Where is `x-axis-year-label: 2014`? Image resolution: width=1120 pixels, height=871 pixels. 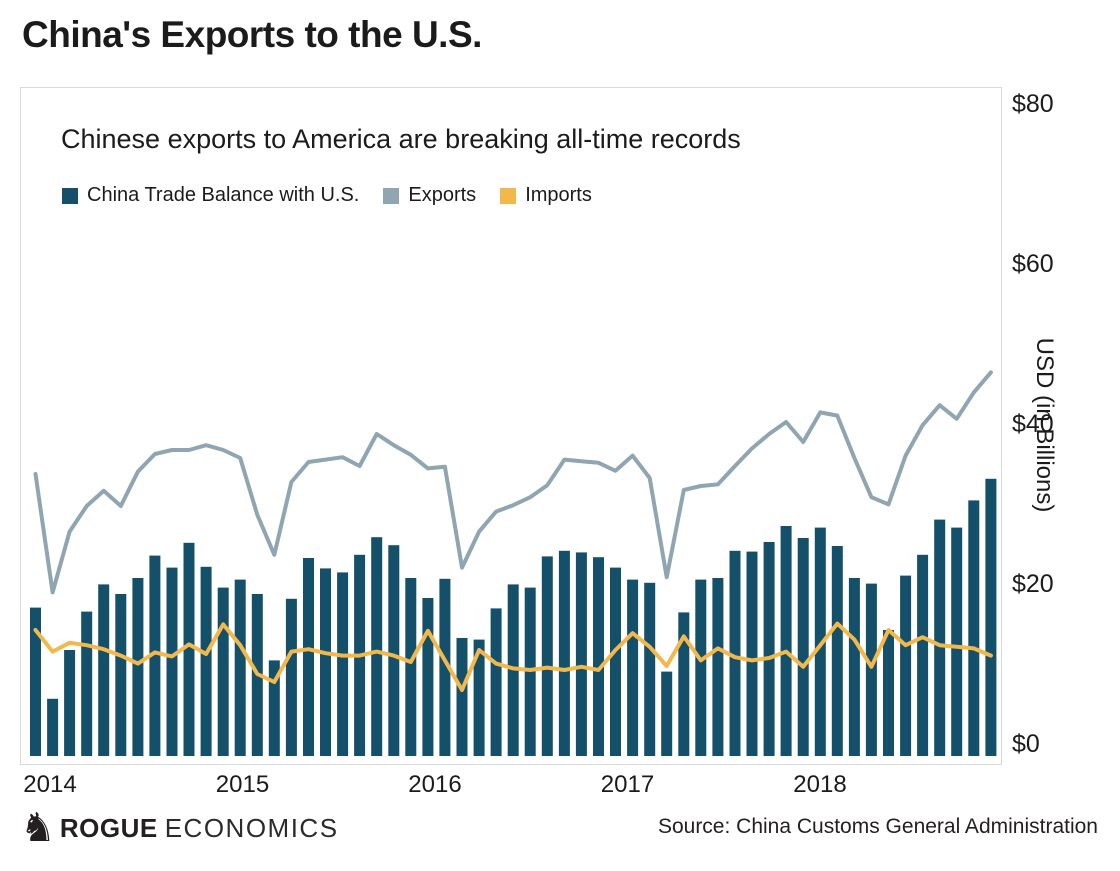
x-axis-year-label: 2014 is located at coordinates (50, 784).